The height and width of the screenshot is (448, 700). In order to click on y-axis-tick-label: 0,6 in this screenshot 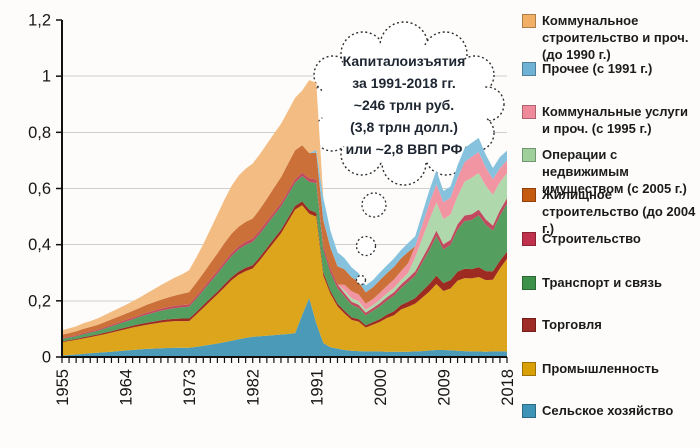, I will do `click(39, 189)`.